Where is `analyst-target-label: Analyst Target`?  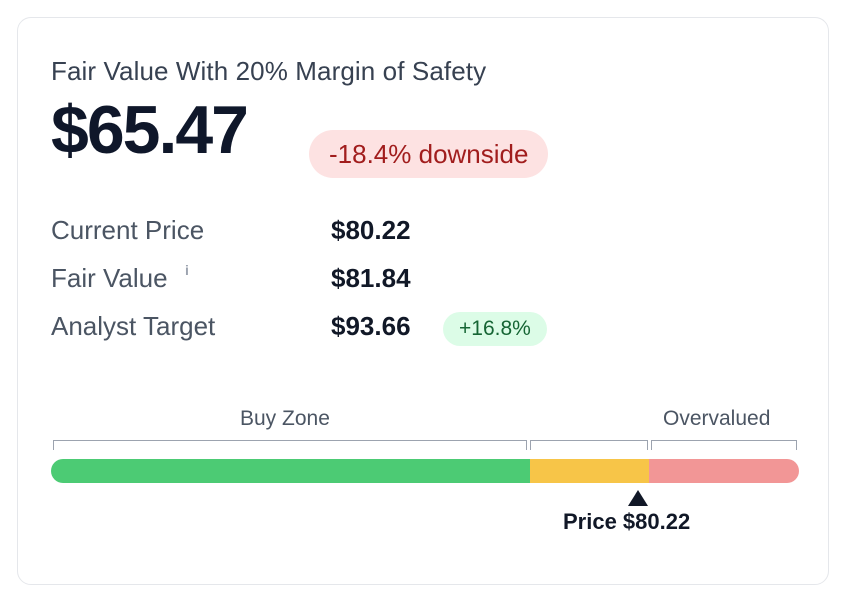 analyst-target-label: Analyst Target is located at coordinates (133, 326).